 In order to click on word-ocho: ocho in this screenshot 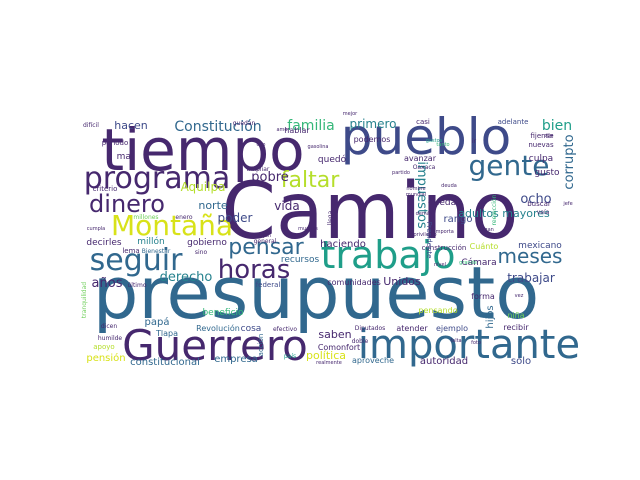, I will do `click(535, 199)`.